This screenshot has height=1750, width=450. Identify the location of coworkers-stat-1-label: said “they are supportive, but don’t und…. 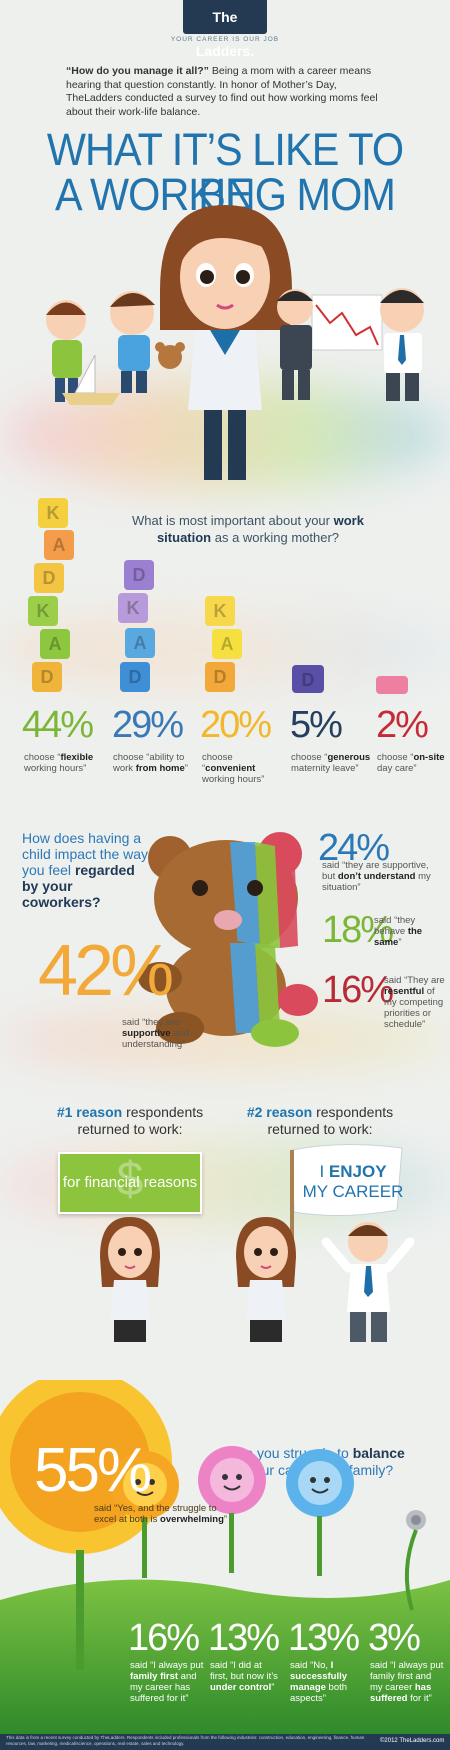
(377, 876).